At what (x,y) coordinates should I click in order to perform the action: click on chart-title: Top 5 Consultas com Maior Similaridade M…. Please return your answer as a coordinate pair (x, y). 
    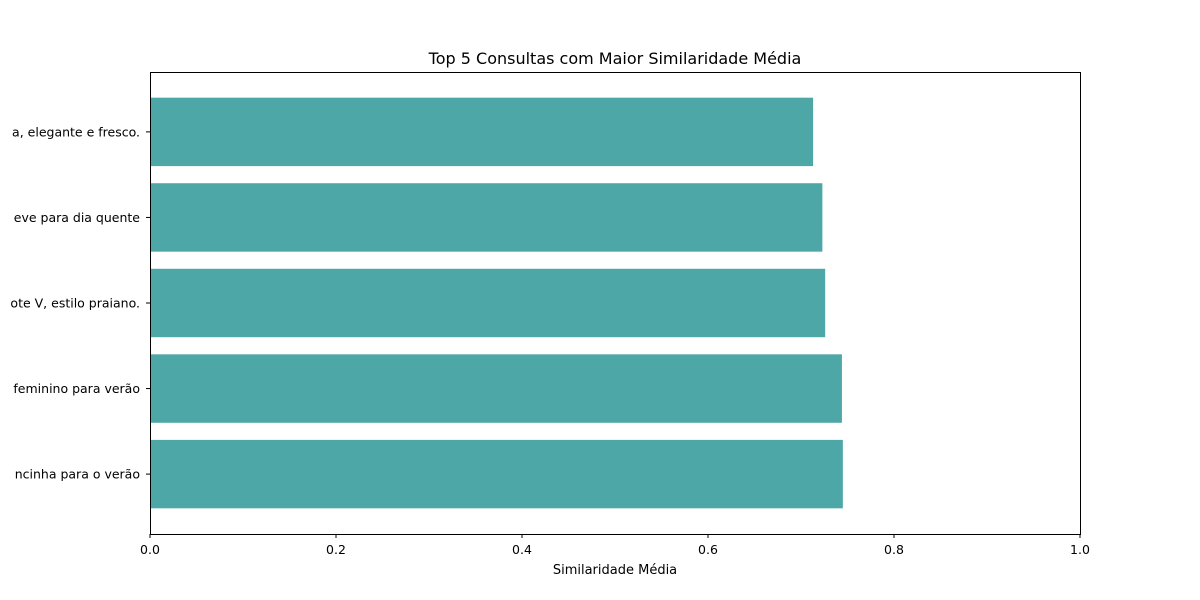
    Looking at the image, I should click on (615, 58).